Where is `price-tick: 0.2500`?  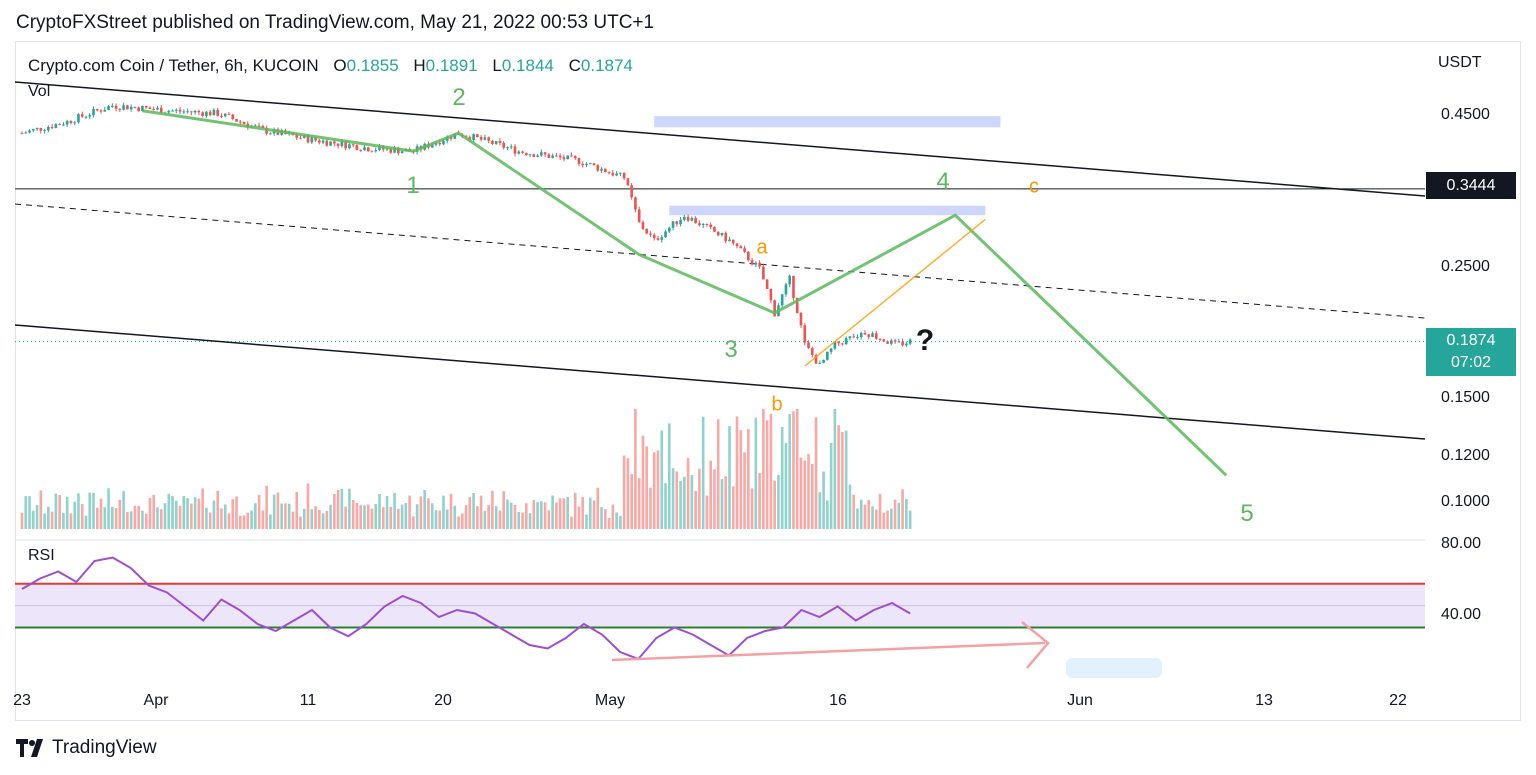 price-tick: 0.2500 is located at coordinates (1465, 266).